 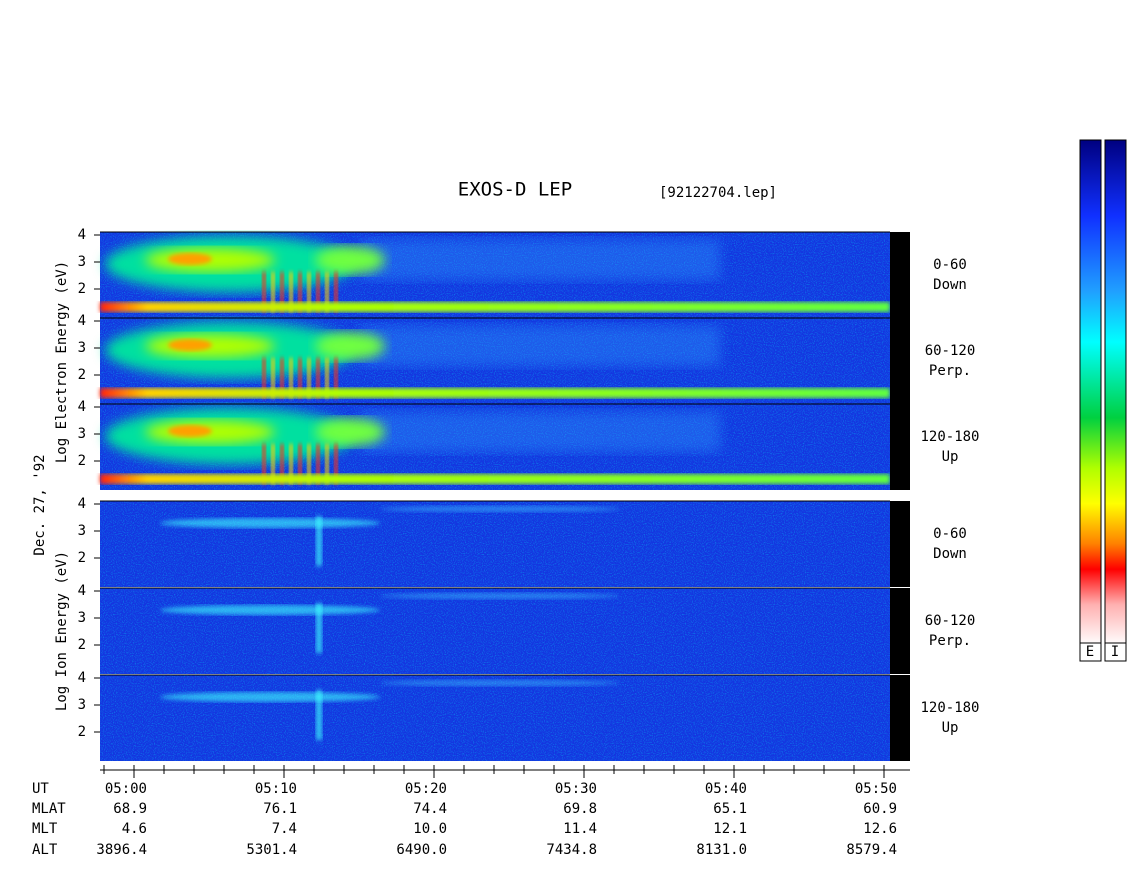 What do you see at coordinates (40, 789) in the screenshot?
I see `row-name: UT` at bounding box center [40, 789].